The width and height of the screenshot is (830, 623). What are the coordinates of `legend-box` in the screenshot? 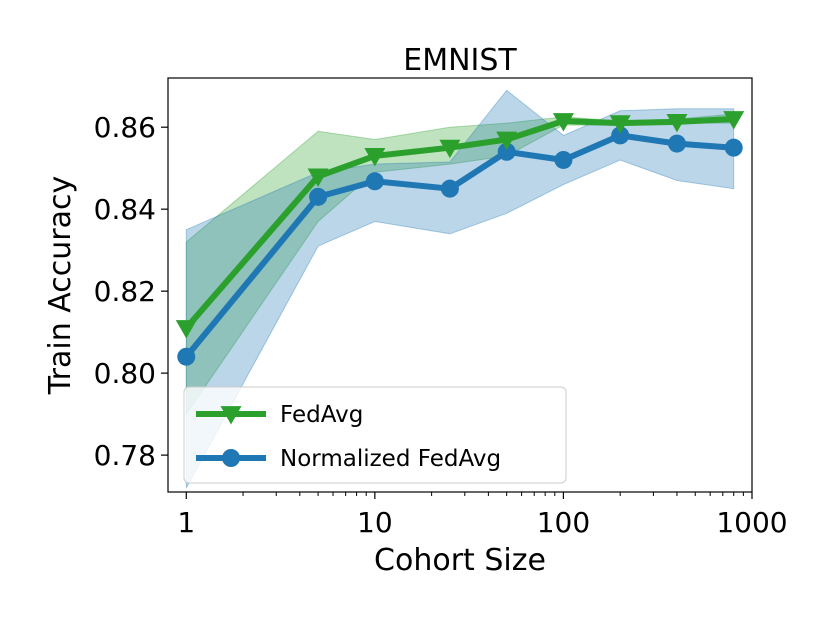 It's located at (375, 435).